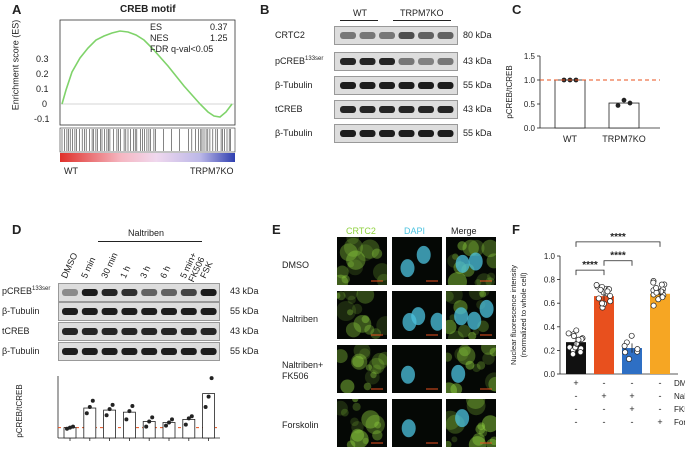 The height and width of the screenshot is (451, 685). I want to click on blot-d-label: β-Tubulin, so click(21, 351).